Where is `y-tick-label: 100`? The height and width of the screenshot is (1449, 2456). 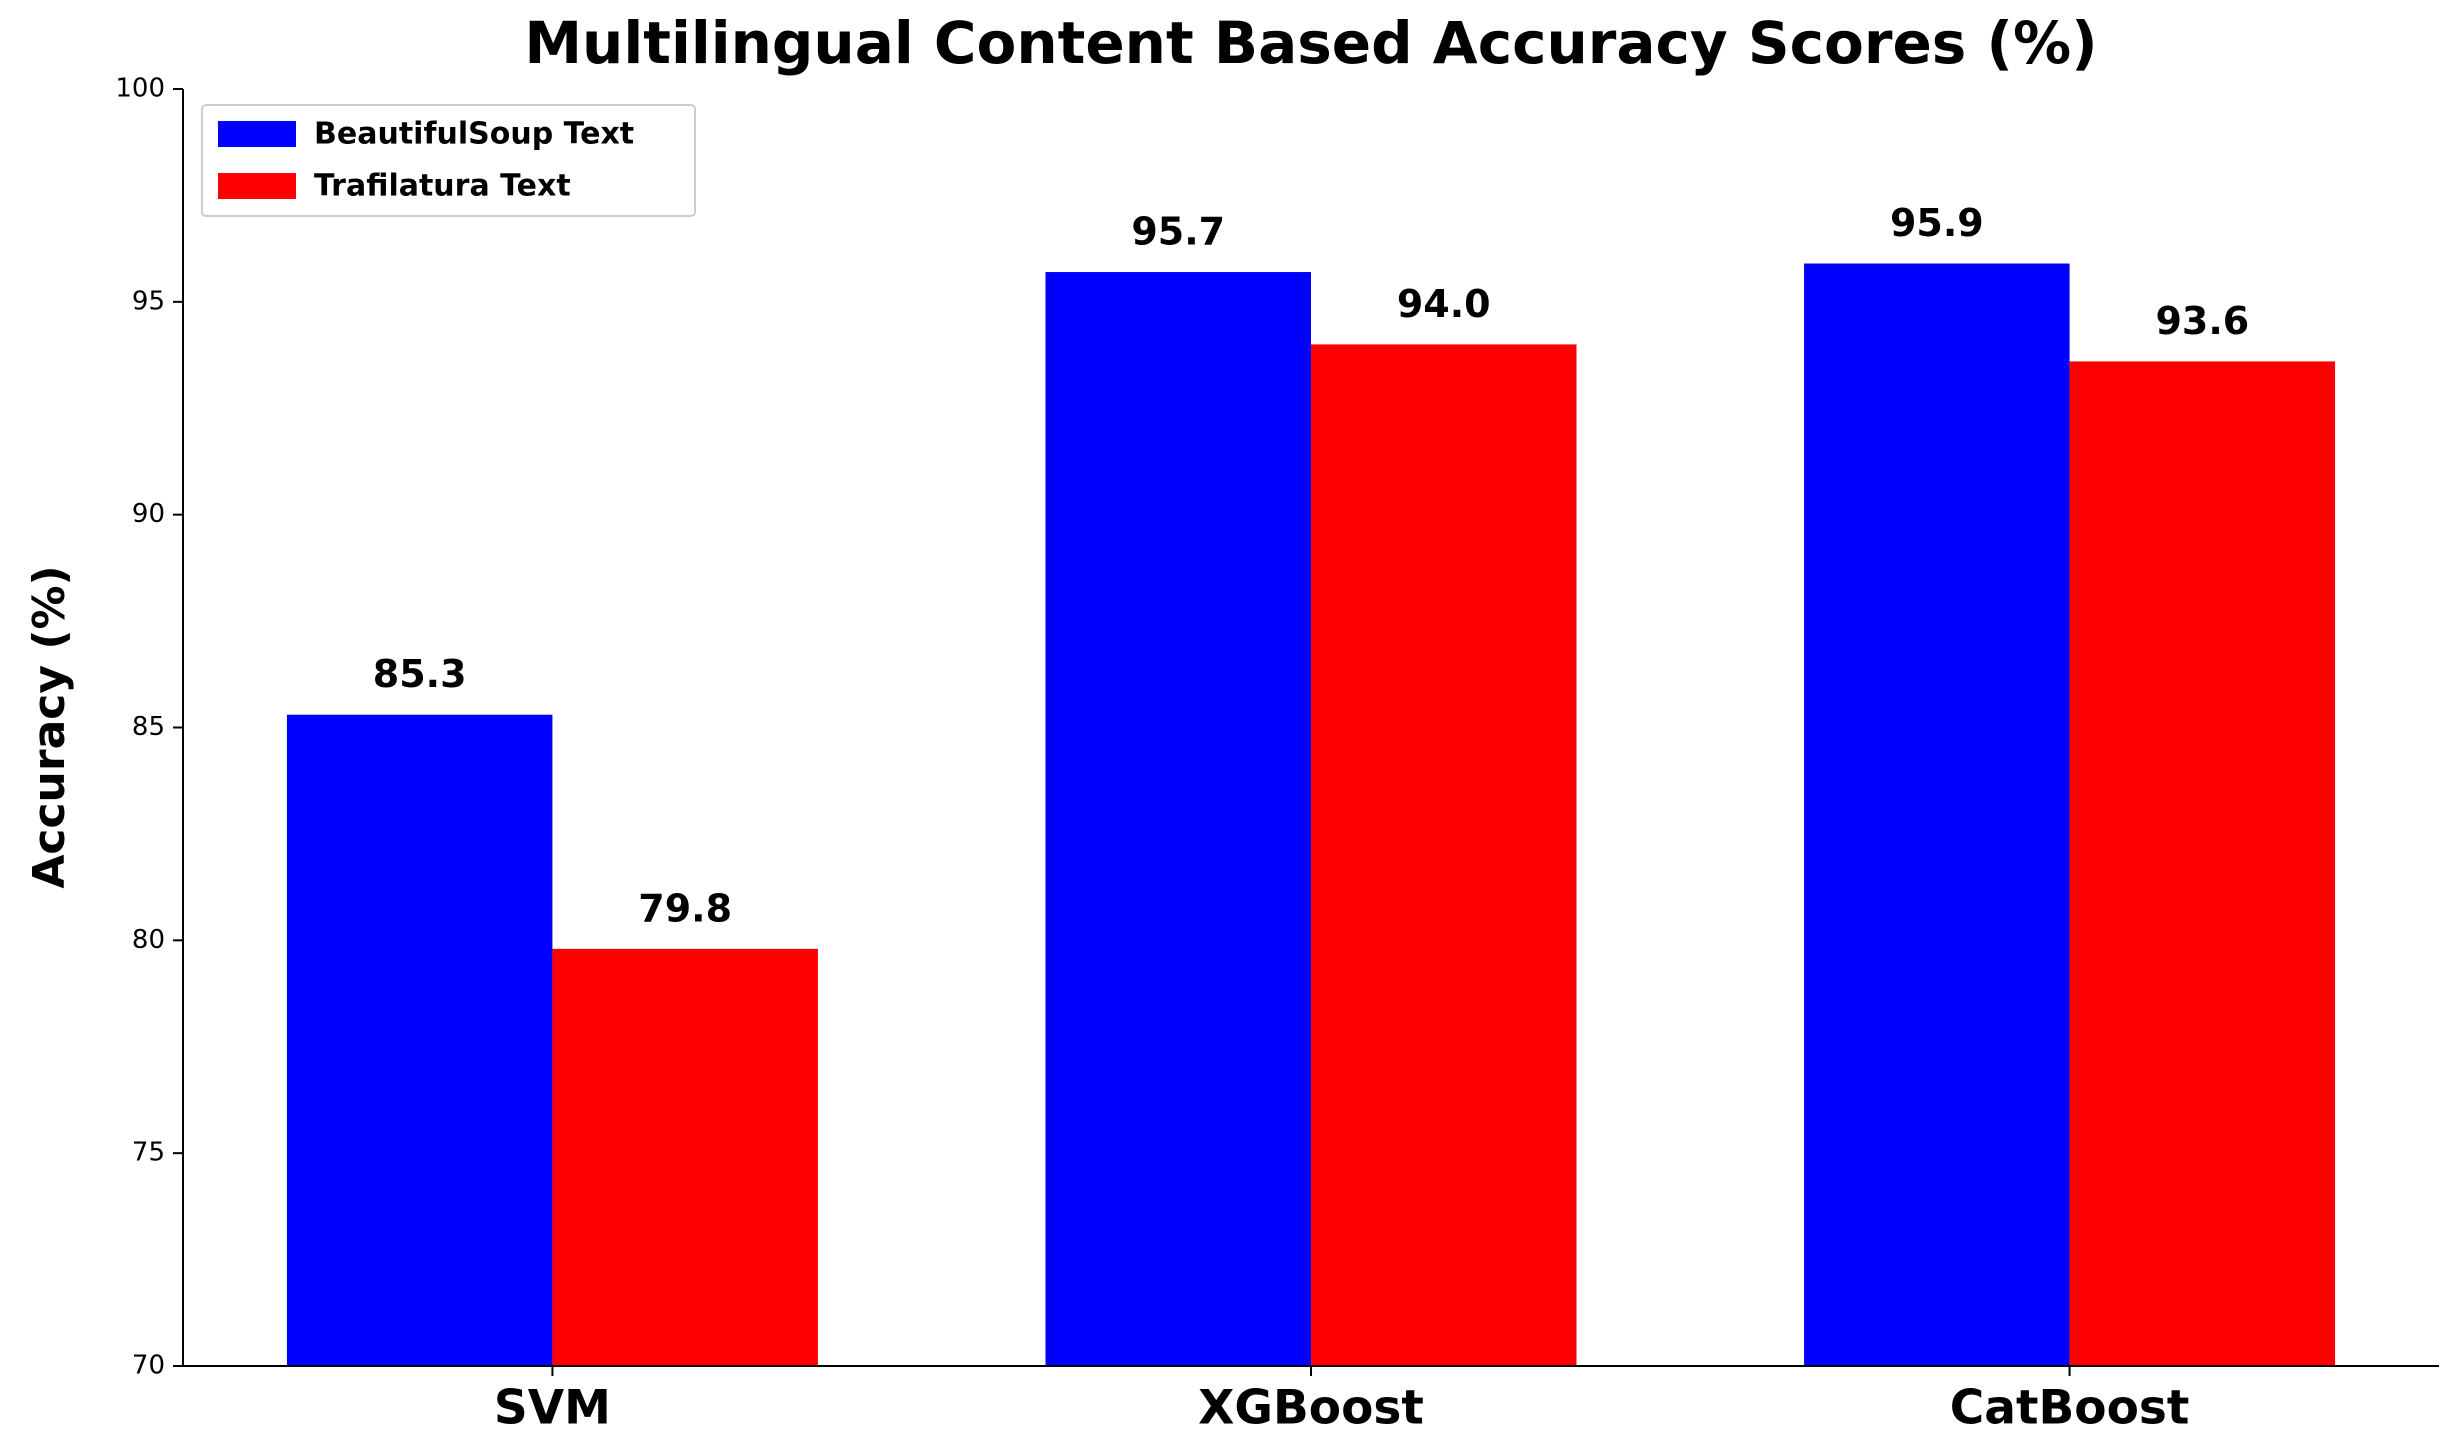
y-tick-label: 100 is located at coordinates (140, 89).